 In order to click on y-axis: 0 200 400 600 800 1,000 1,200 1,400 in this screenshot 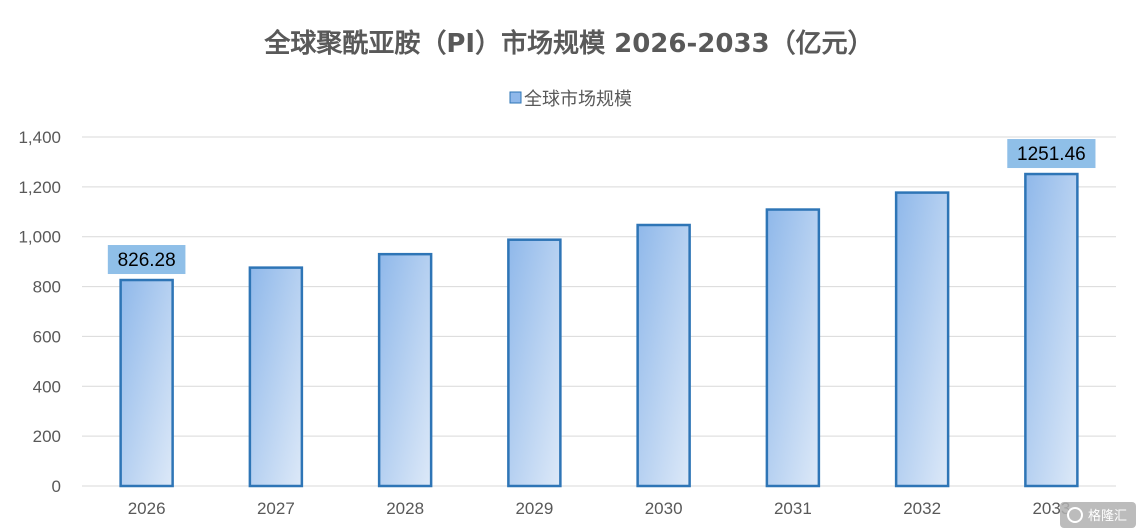, I will do `click(39, 312)`.